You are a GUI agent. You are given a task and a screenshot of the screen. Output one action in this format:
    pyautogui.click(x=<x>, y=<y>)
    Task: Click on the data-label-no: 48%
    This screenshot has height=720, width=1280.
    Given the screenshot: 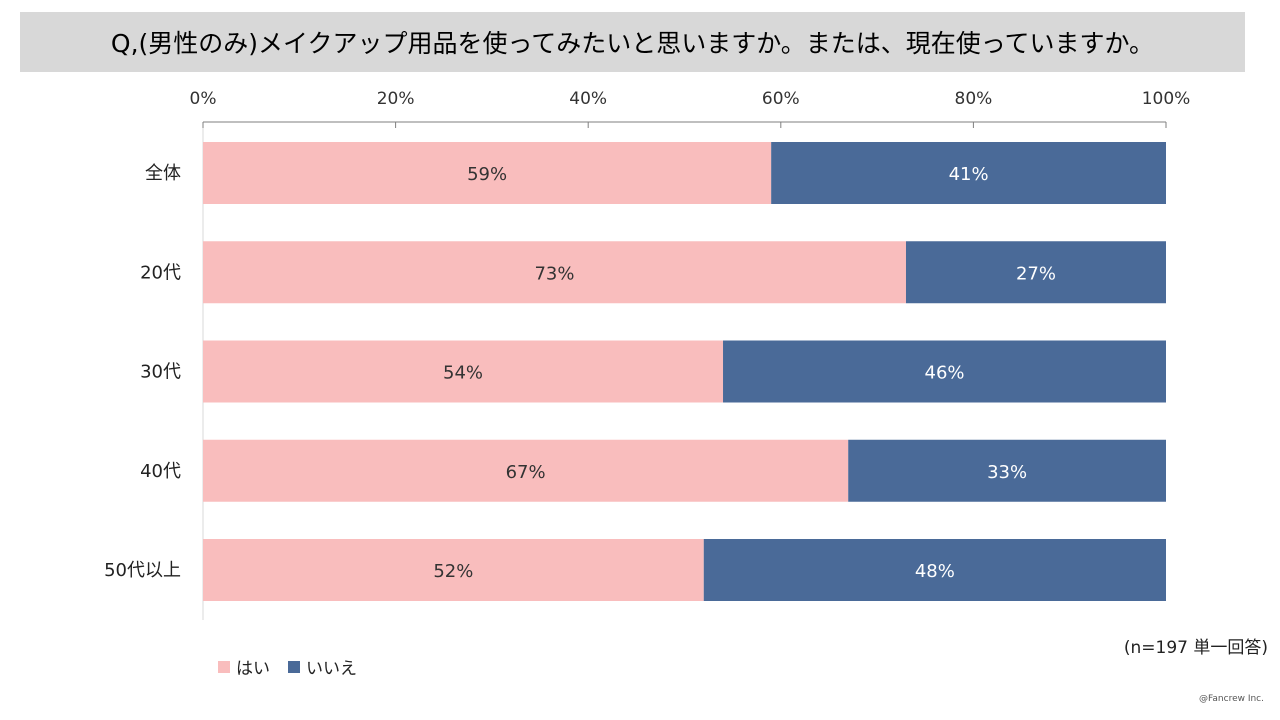 What is the action you would take?
    pyautogui.click(x=935, y=571)
    